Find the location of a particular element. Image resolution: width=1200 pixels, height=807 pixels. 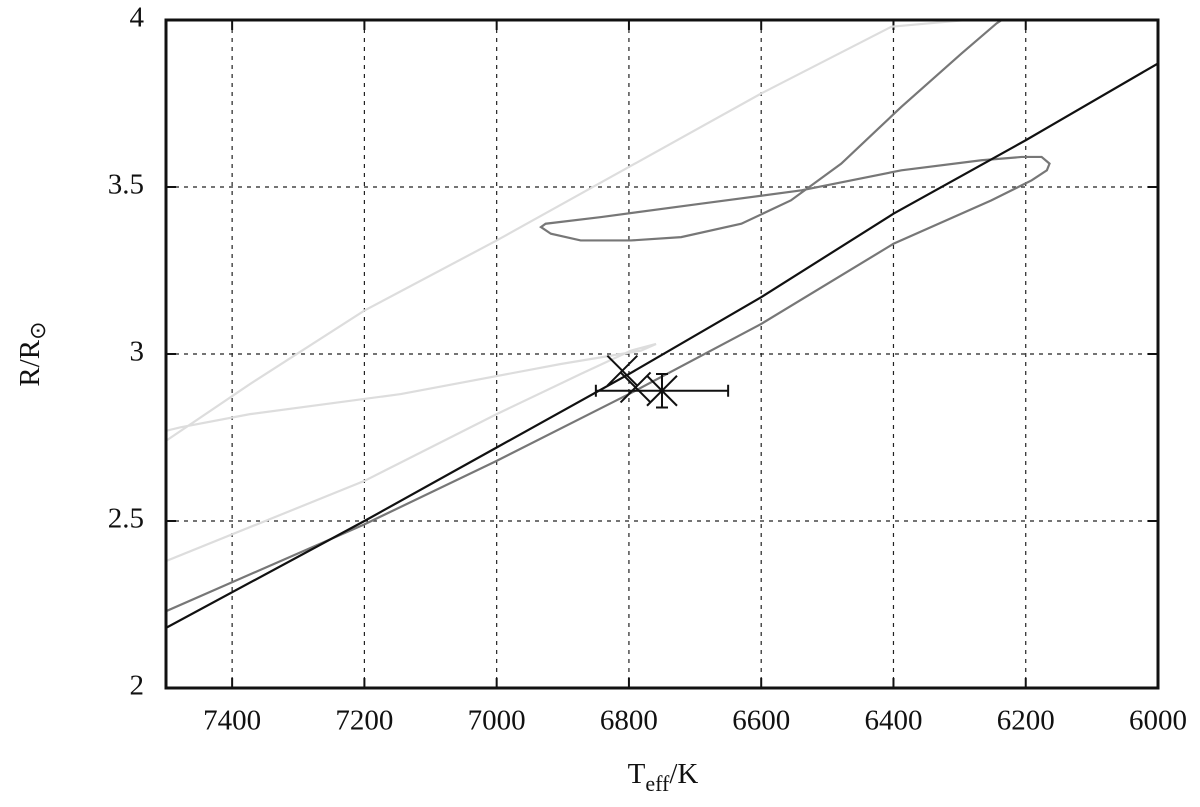

x-tick-label: 6600 is located at coordinates (761, 721).